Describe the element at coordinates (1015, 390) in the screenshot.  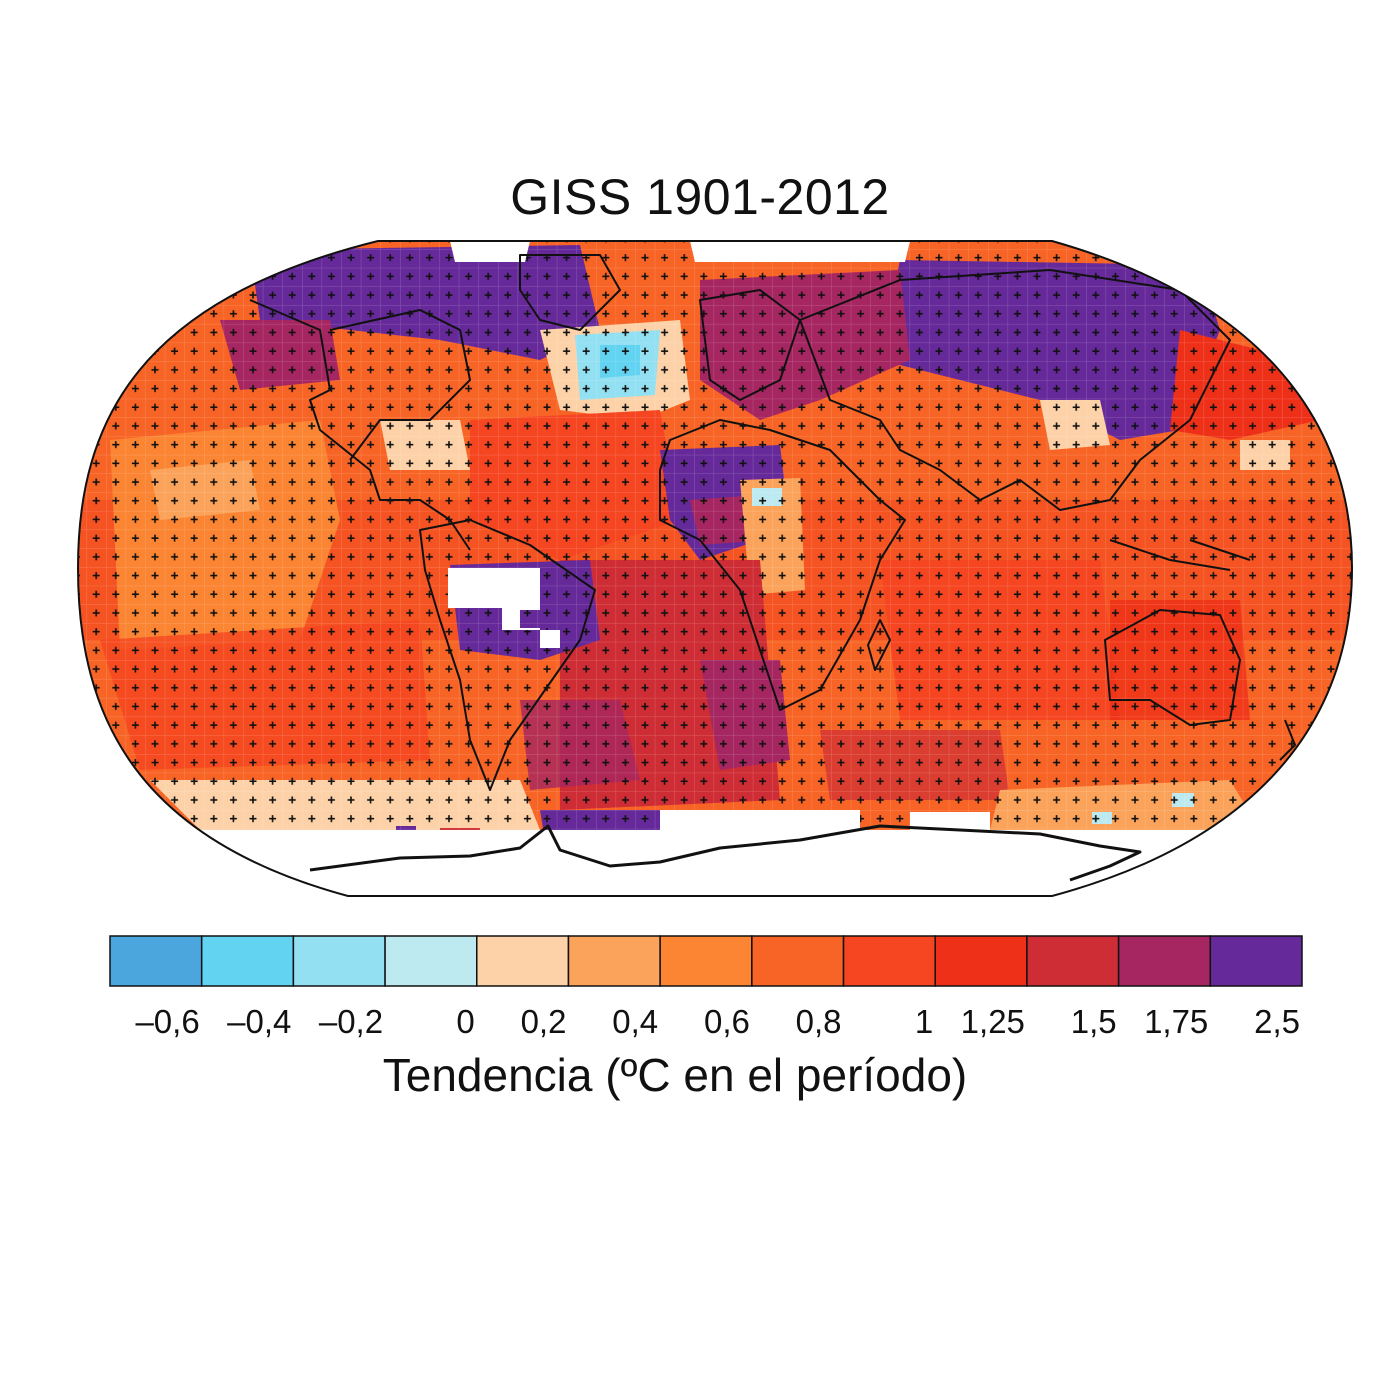
I see `coast-asia` at that location.